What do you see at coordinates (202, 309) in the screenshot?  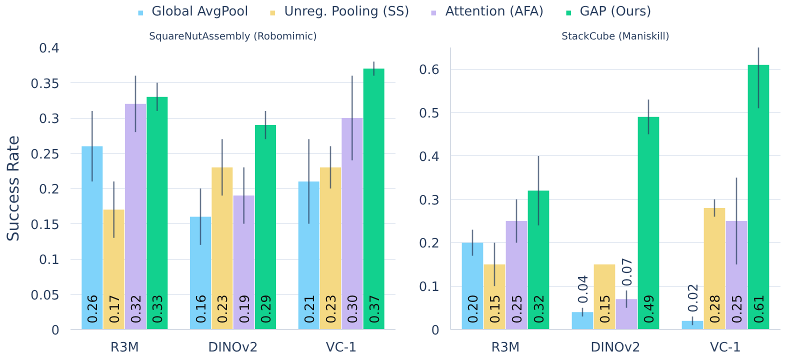 I see `data-label: 0.16` at bounding box center [202, 309].